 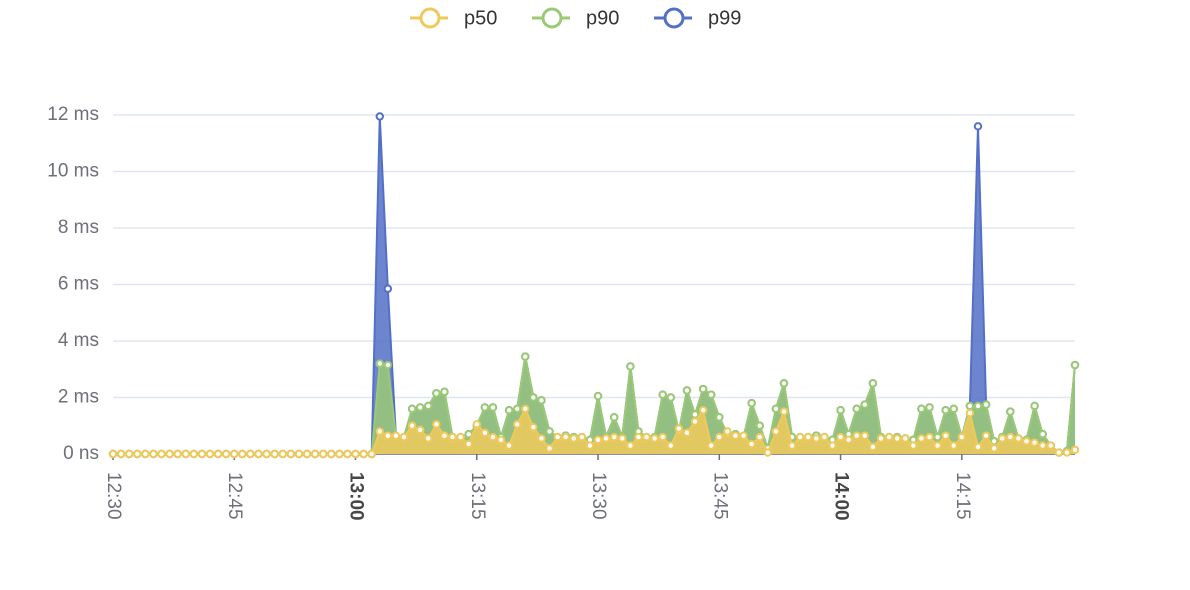 I want to click on legend-item: p90, so click(x=575, y=18).